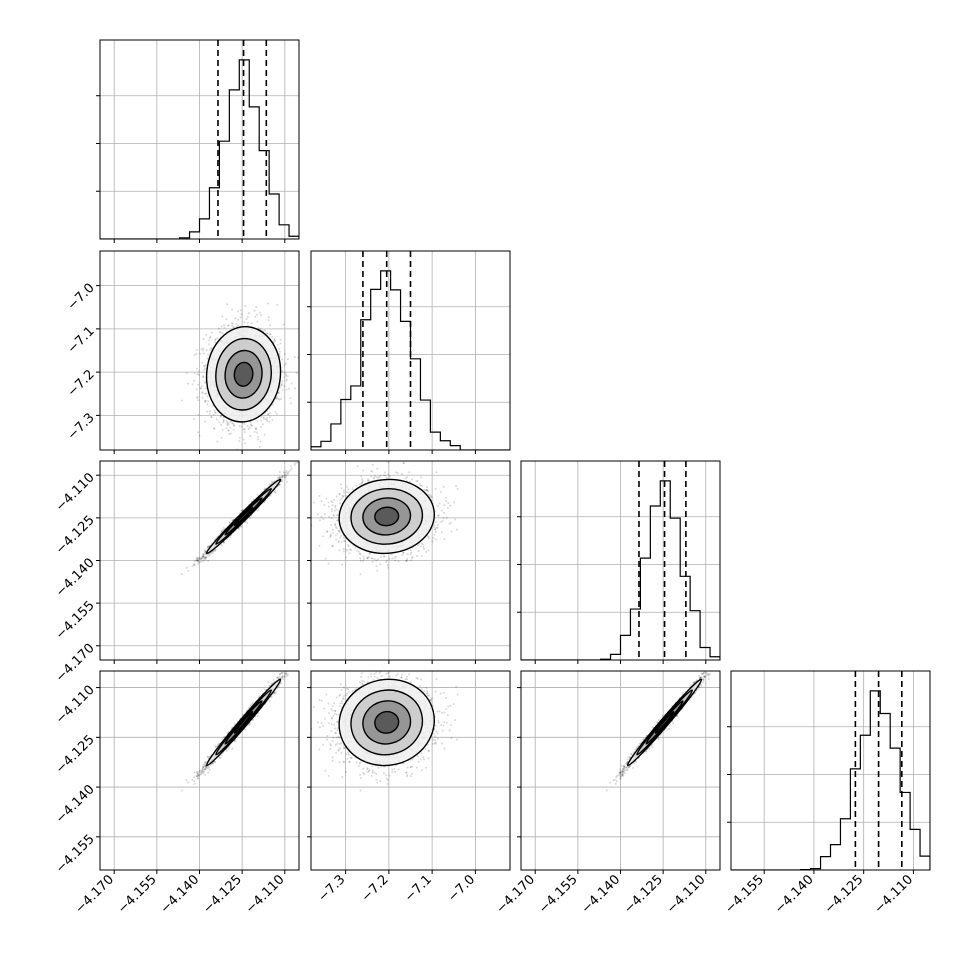  I want to click on tick-label-y: −7.1, so click(81, 340).